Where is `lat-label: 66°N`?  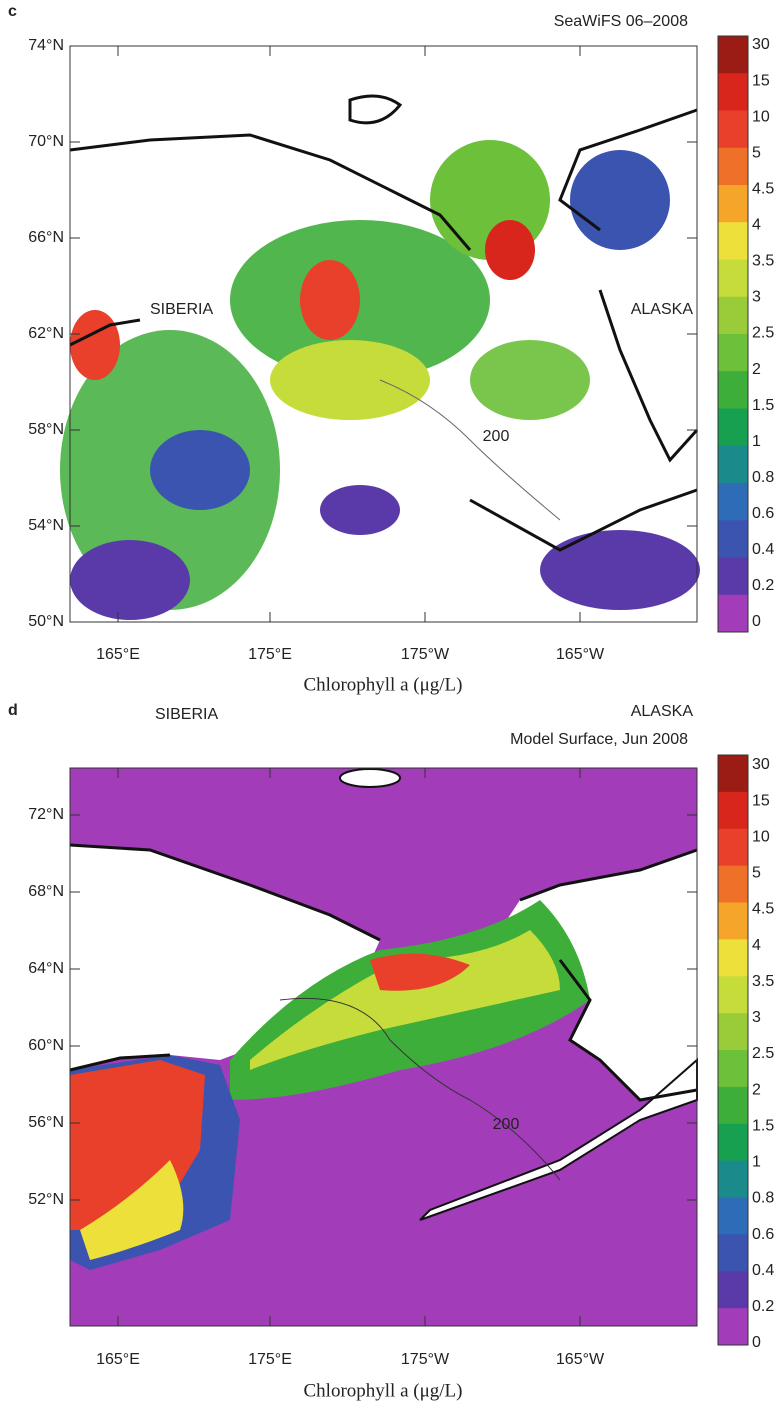 lat-label: 66°N is located at coordinates (46, 237).